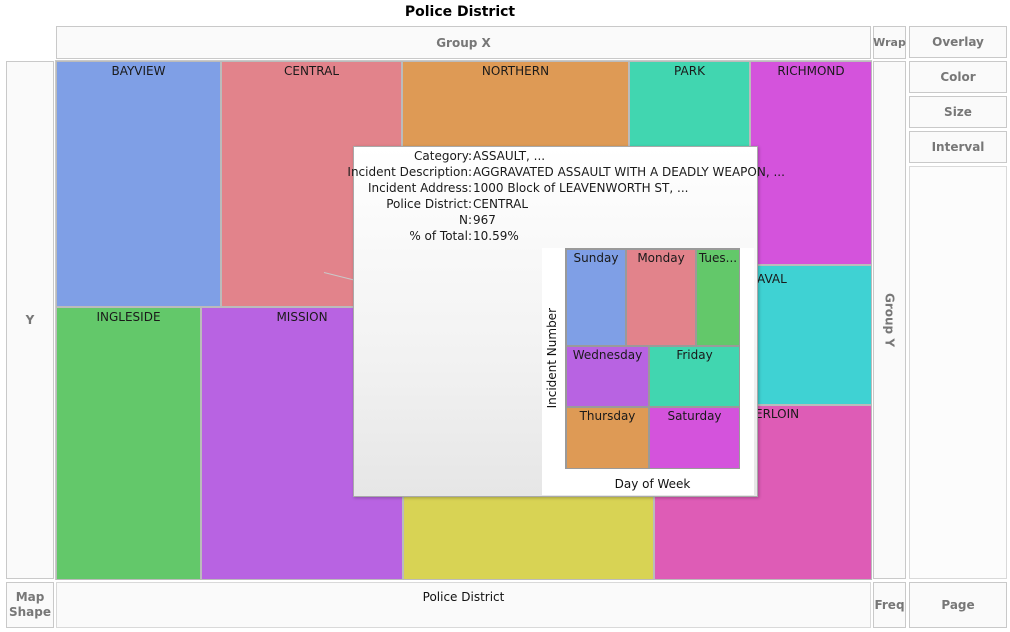 The height and width of the screenshot is (632, 1010). What do you see at coordinates (311, 71) in the screenshot?
I see `treemap-cell-label: CENTRAL` at bounding box center [311, 71].